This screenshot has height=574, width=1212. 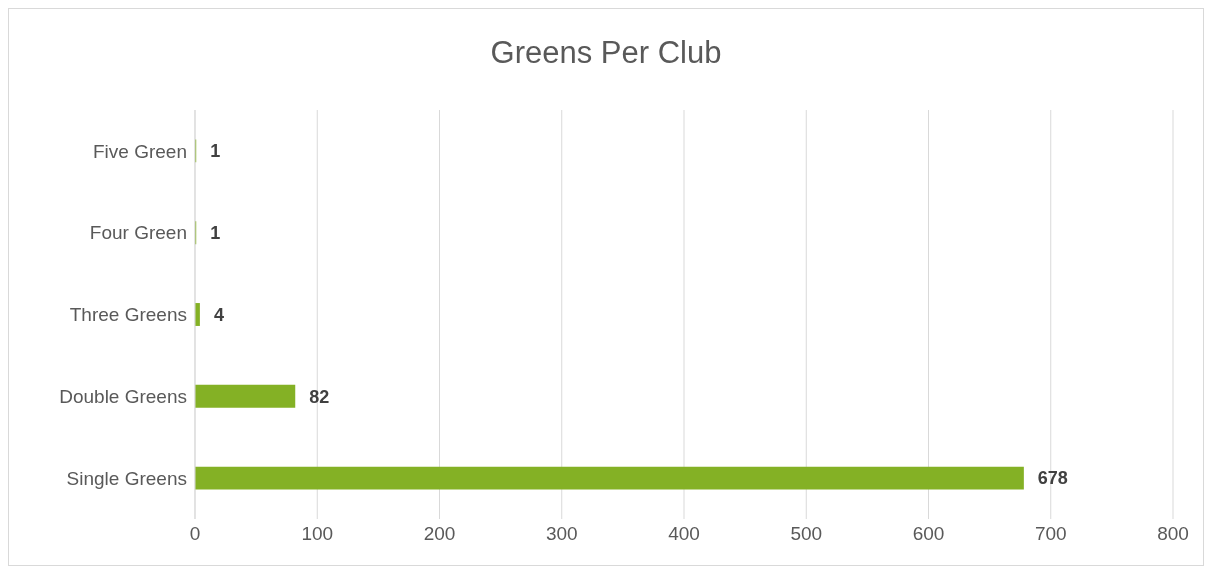 What do you see at coordinates (1050, 534) in the screenshot?
I see `x-tick-label: 700` at bounding box center [1050, 534].